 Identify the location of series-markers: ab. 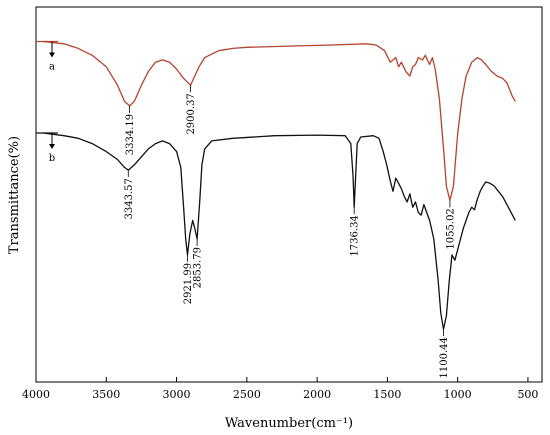
(47, 102).